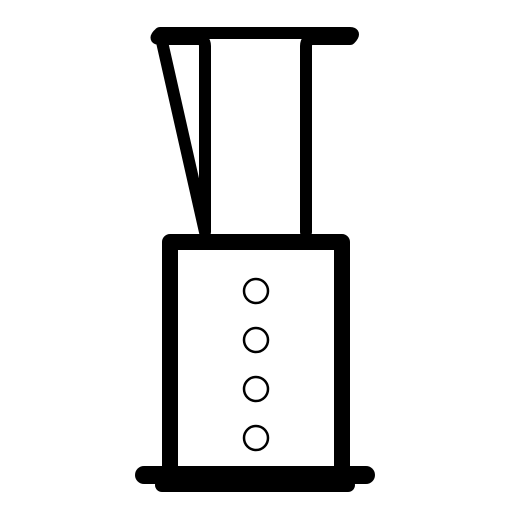 This screenshot has height=512, width=512. Describe the element at coordinates (255, 485) in the screenshot. I see `base-lip` at that location.